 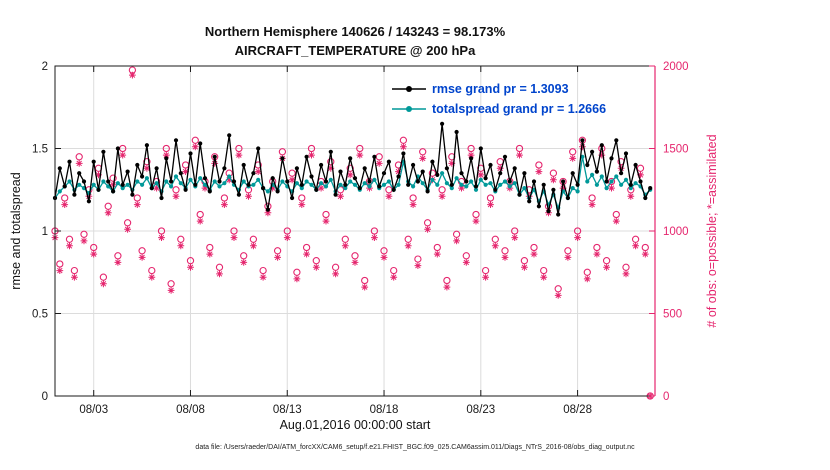 I want to click on legend-label-totalspread: totalspread grand pr = 1.2666, so click(x=519, y=109).